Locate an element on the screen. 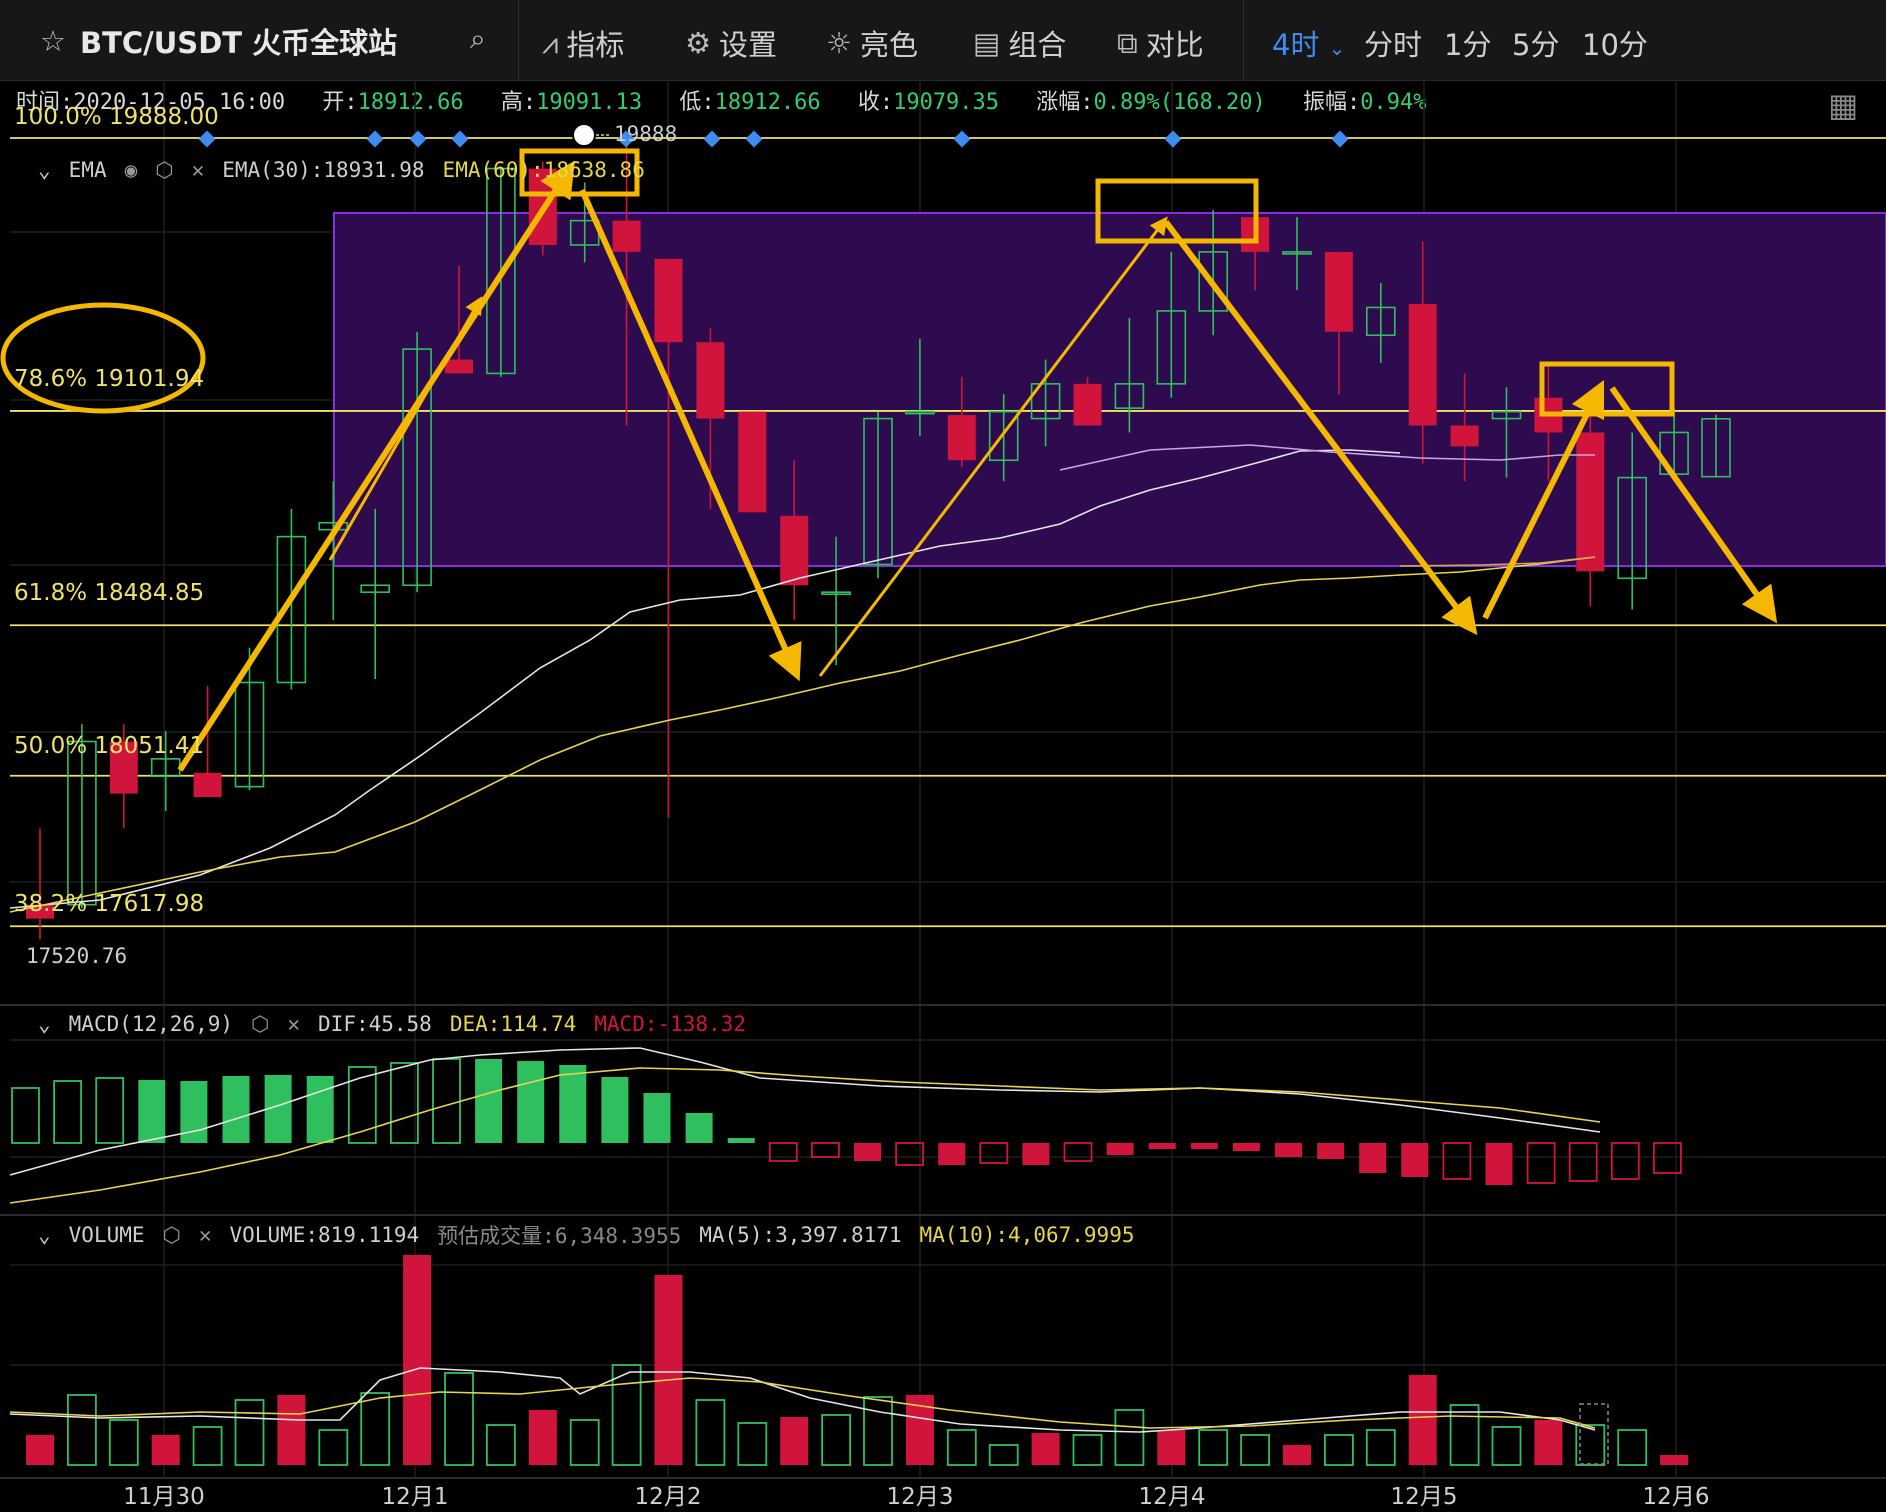 This screenshot has height=1512, width=1886. symbol-selector: ☆ BTC/USDT 火币全球站 is located at coordinates (218, 41).